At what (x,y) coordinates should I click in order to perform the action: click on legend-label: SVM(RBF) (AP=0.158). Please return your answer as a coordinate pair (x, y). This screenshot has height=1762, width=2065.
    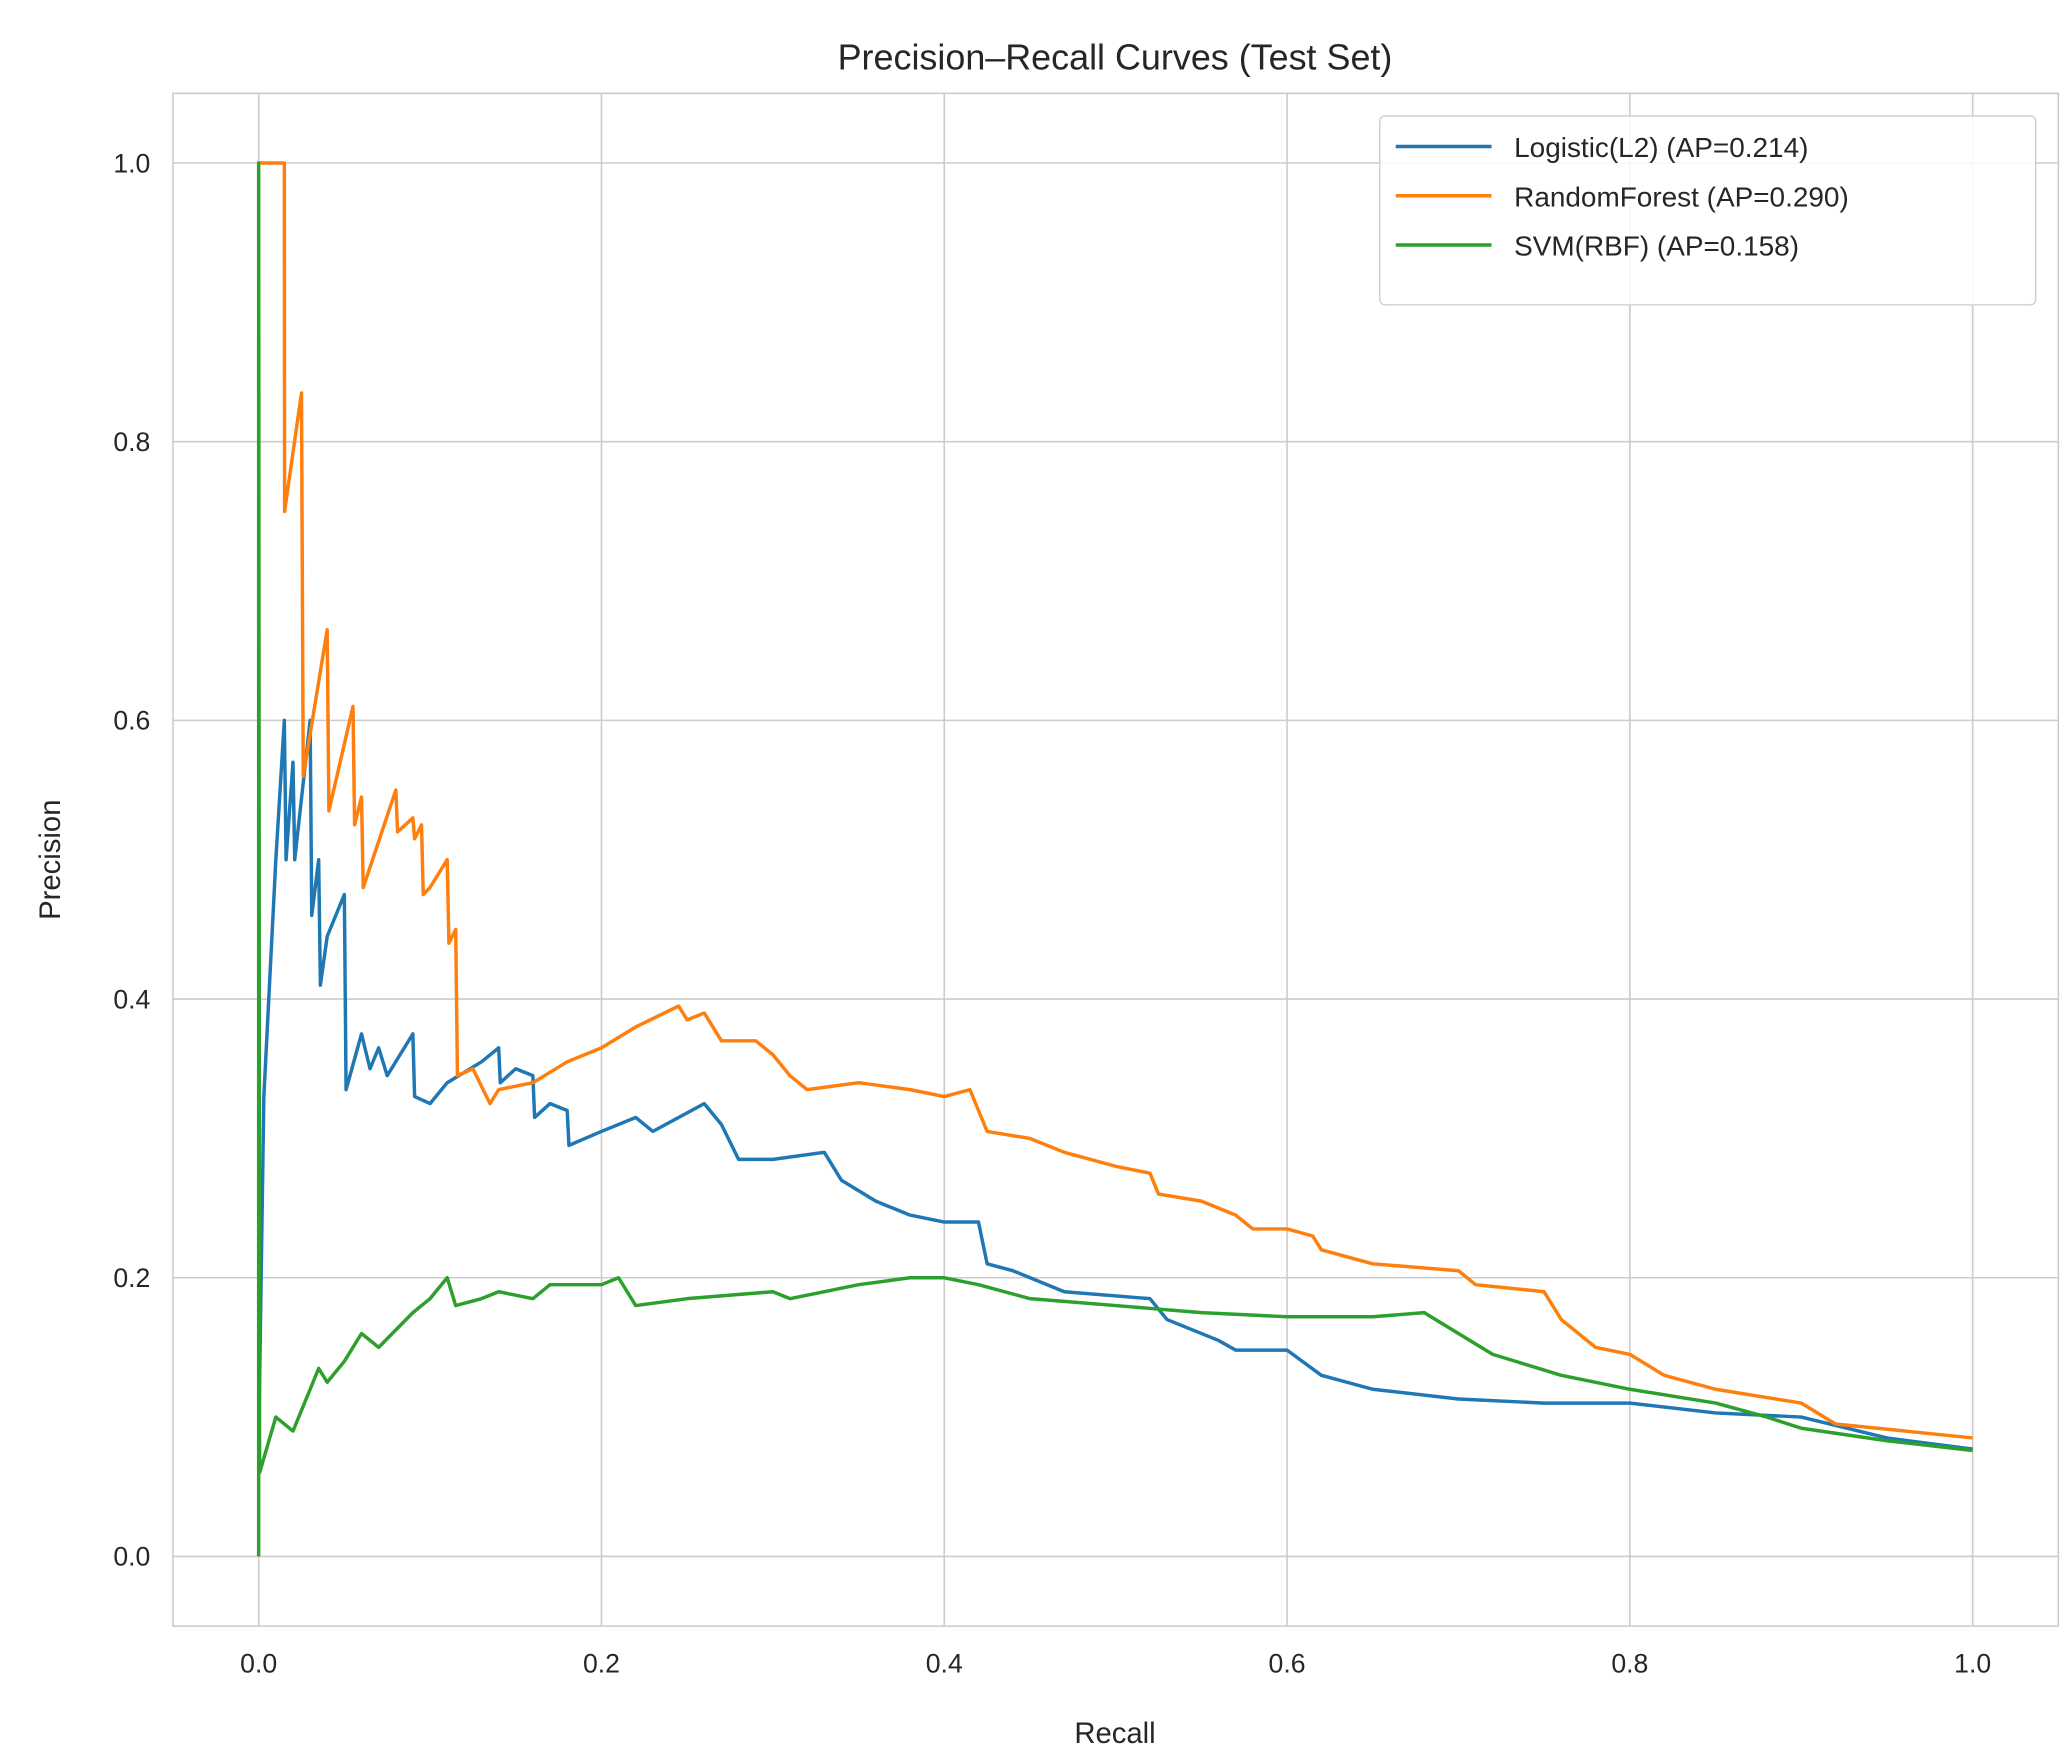
    Looking at the image, I should click on (1656, 246).